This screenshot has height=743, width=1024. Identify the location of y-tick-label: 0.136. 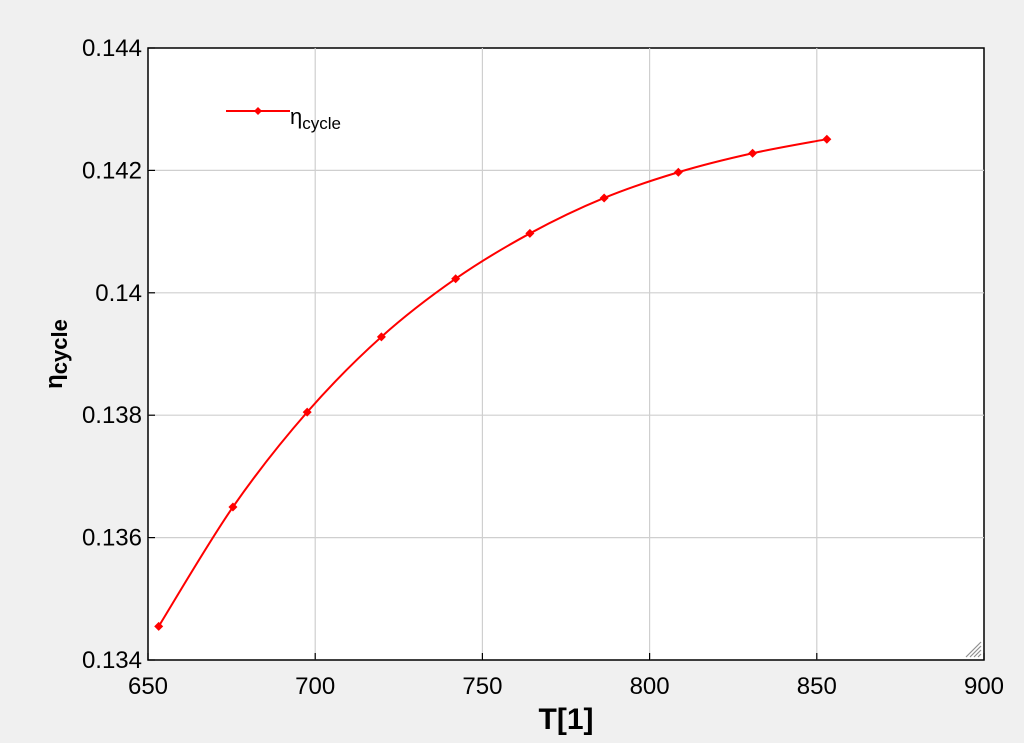
(112, 538).